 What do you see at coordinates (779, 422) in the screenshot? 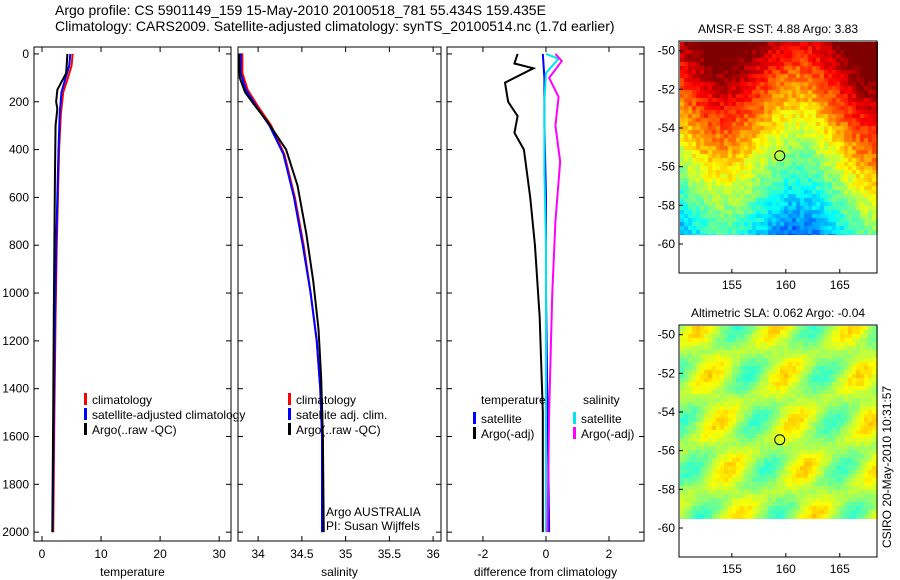
I see `sla-map-image` at bounding box center [779, 422].